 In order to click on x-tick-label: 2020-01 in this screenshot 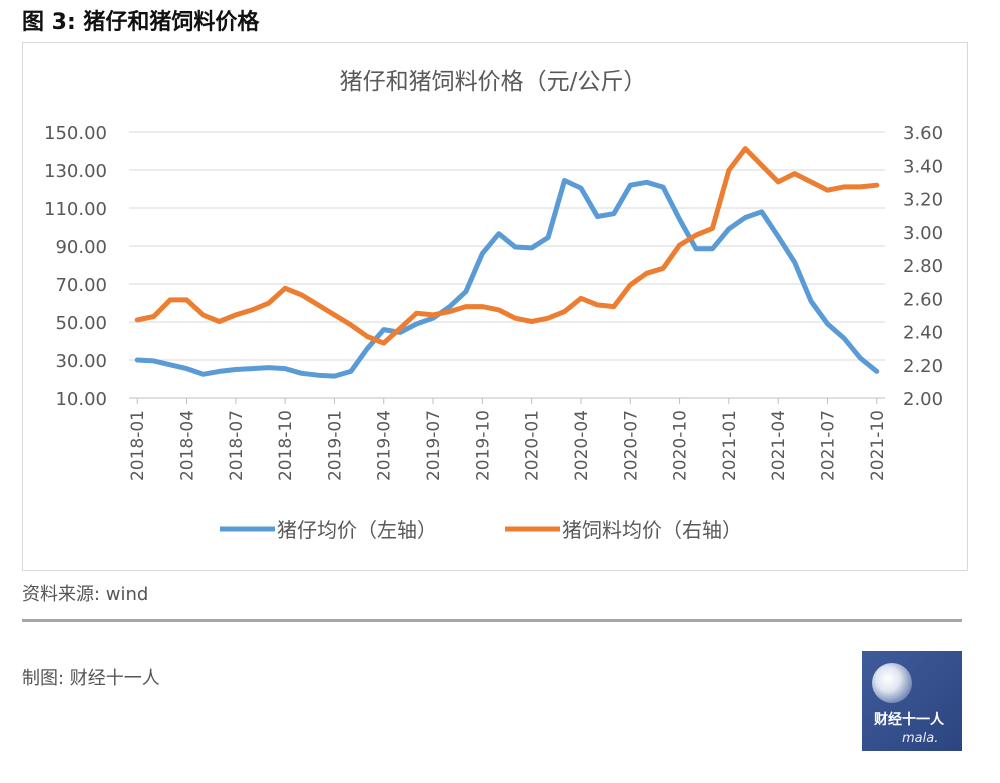, I will do `click(533, 445)`.